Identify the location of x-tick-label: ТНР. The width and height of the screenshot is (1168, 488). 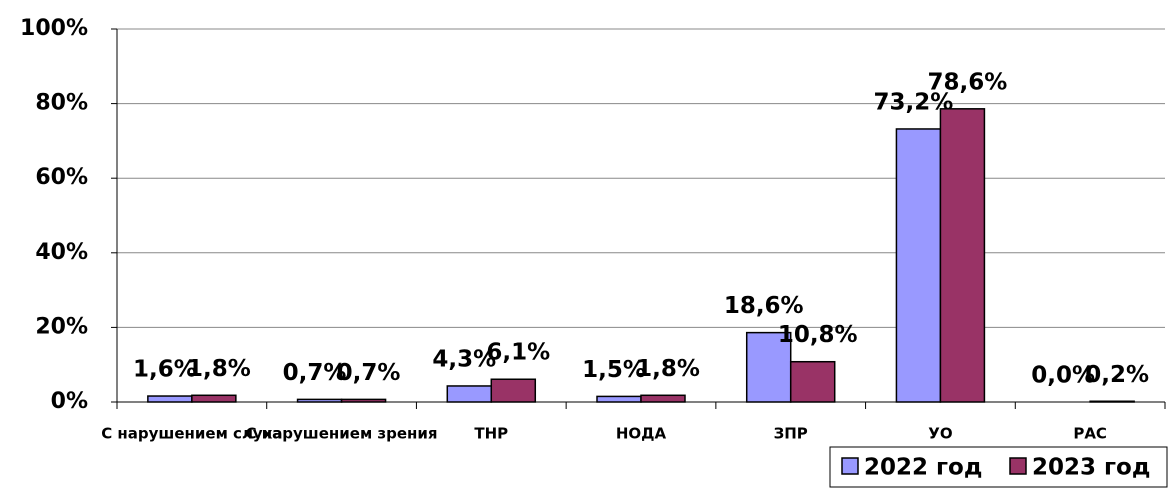
(491, 434).